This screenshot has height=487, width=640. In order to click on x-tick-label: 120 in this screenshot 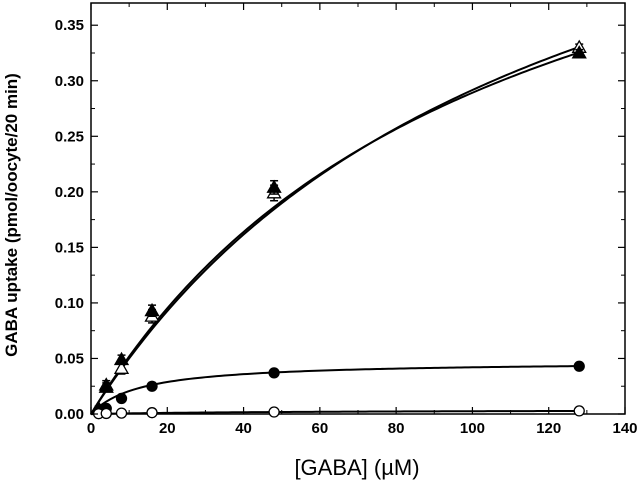, I will do `click(548, 428)`.